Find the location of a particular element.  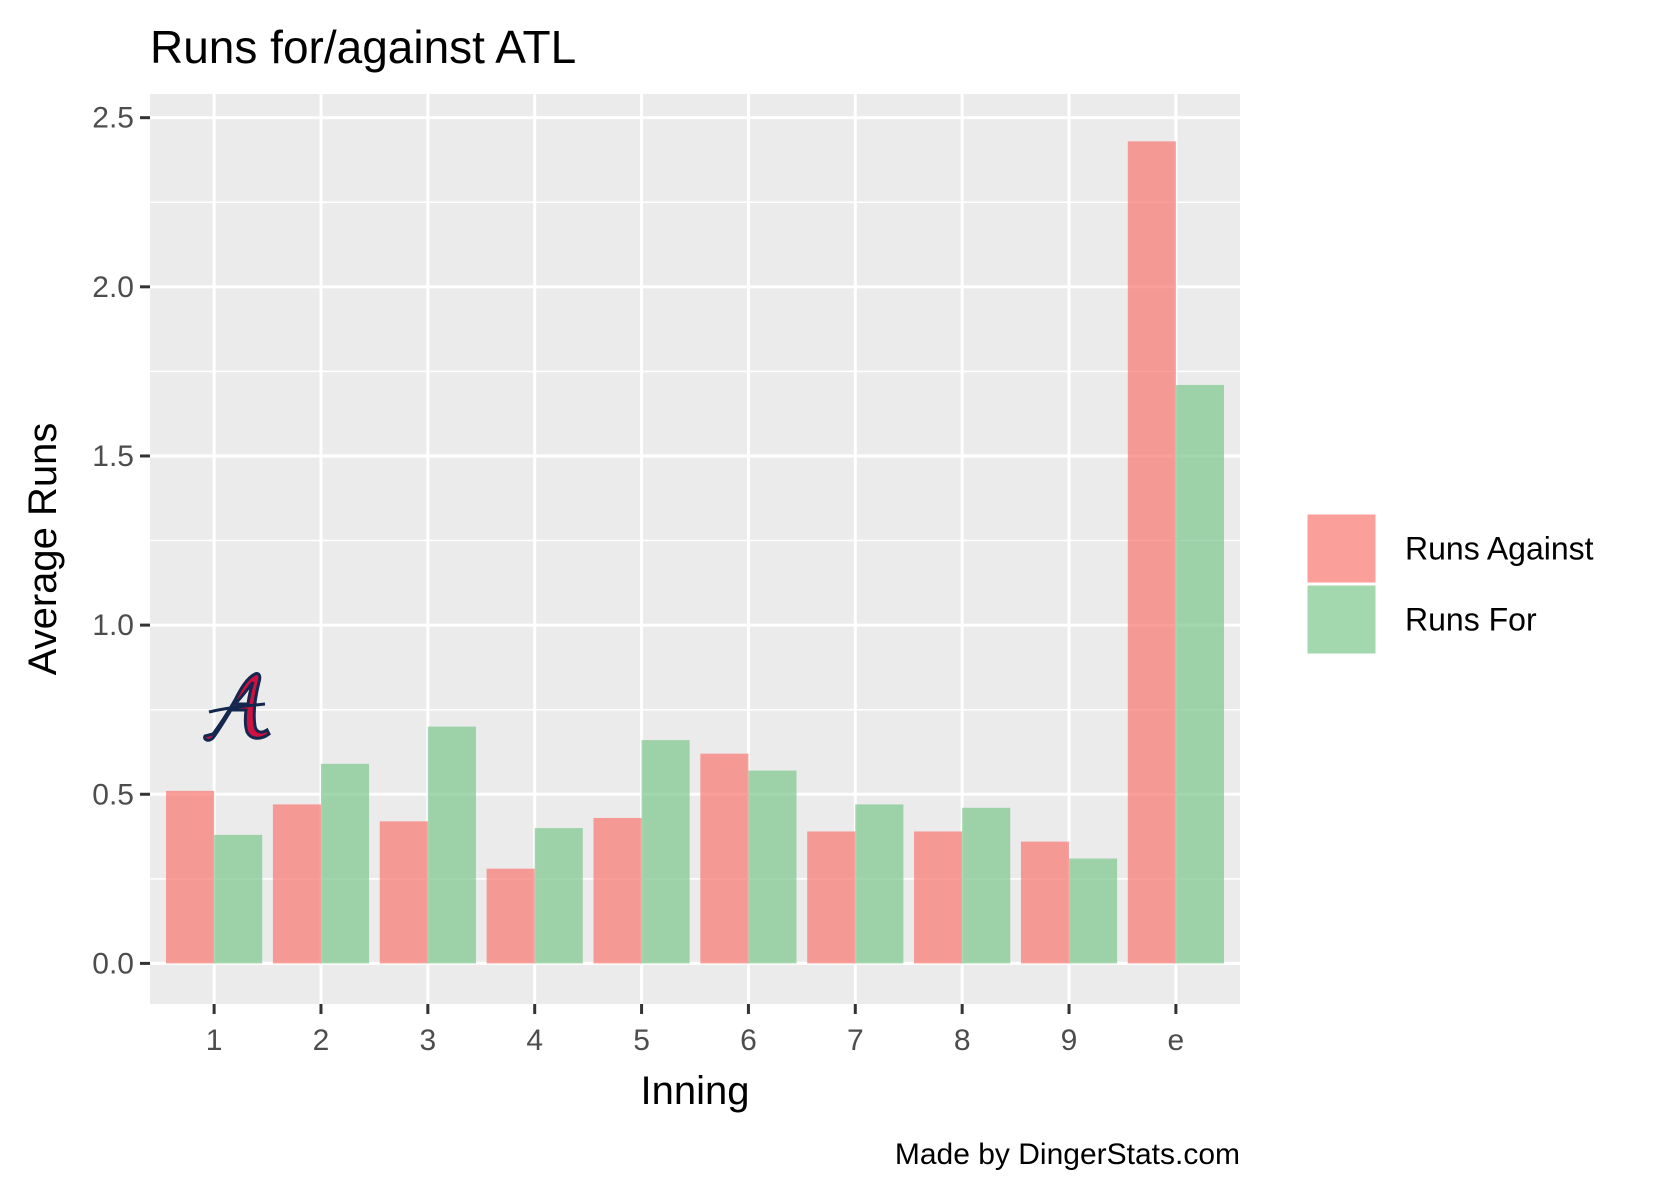

legend-key-runs-for is located at coordinates (1341, 619).